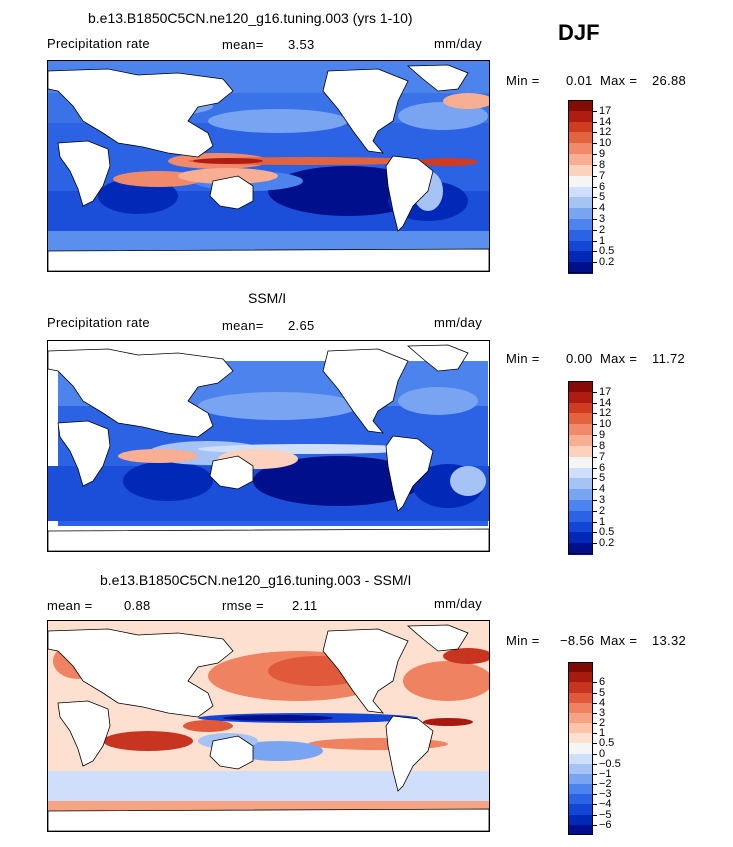  Describe the element at coordinates (70, 605) in the screenshot. I see `panel-3-mean-label: mean =` at that location.